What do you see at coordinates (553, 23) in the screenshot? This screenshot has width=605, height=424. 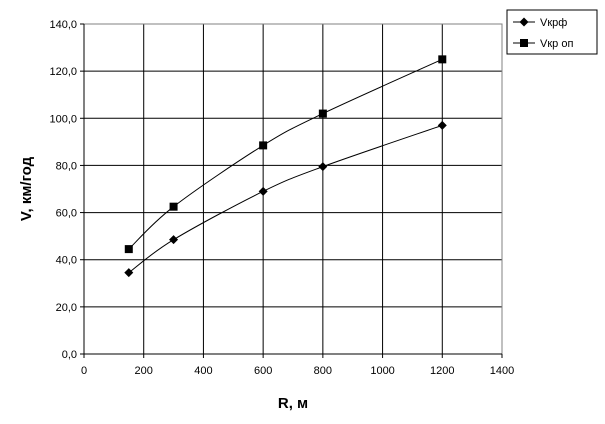 I see `legend-label: Vкрф` at bounding box center [553, 23].